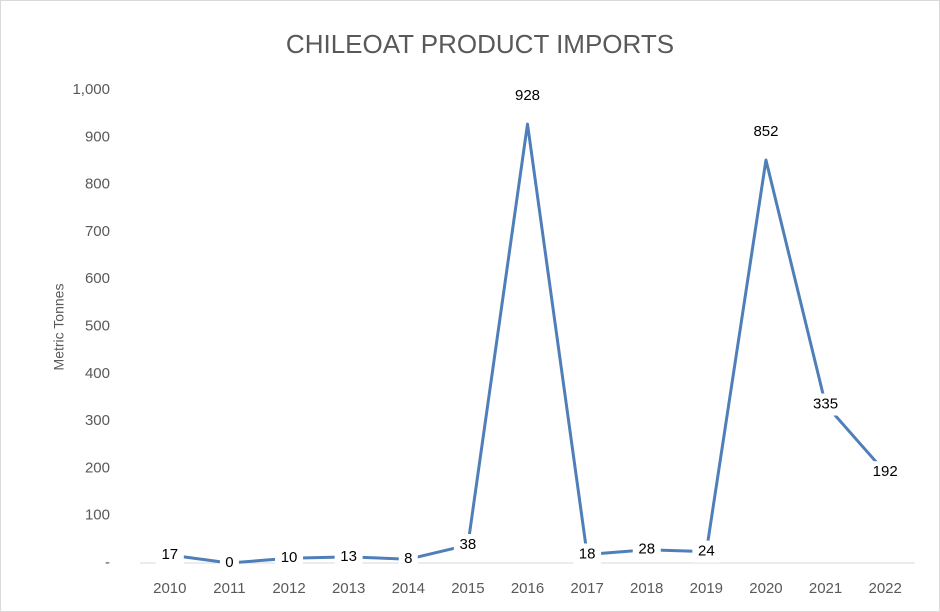  I want to click on data-label: 928, so click(527, 95).